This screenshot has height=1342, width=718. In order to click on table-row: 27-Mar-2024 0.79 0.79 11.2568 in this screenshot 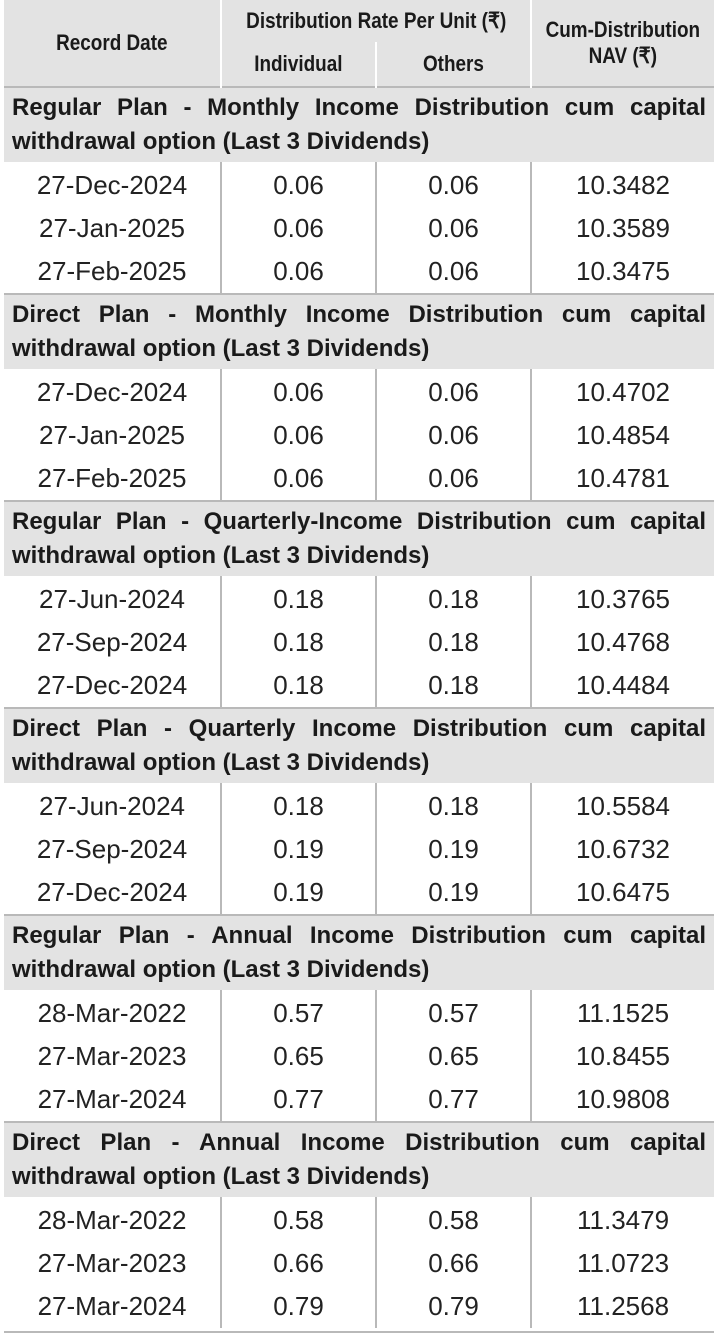, I will do `click(359, 1306)`.